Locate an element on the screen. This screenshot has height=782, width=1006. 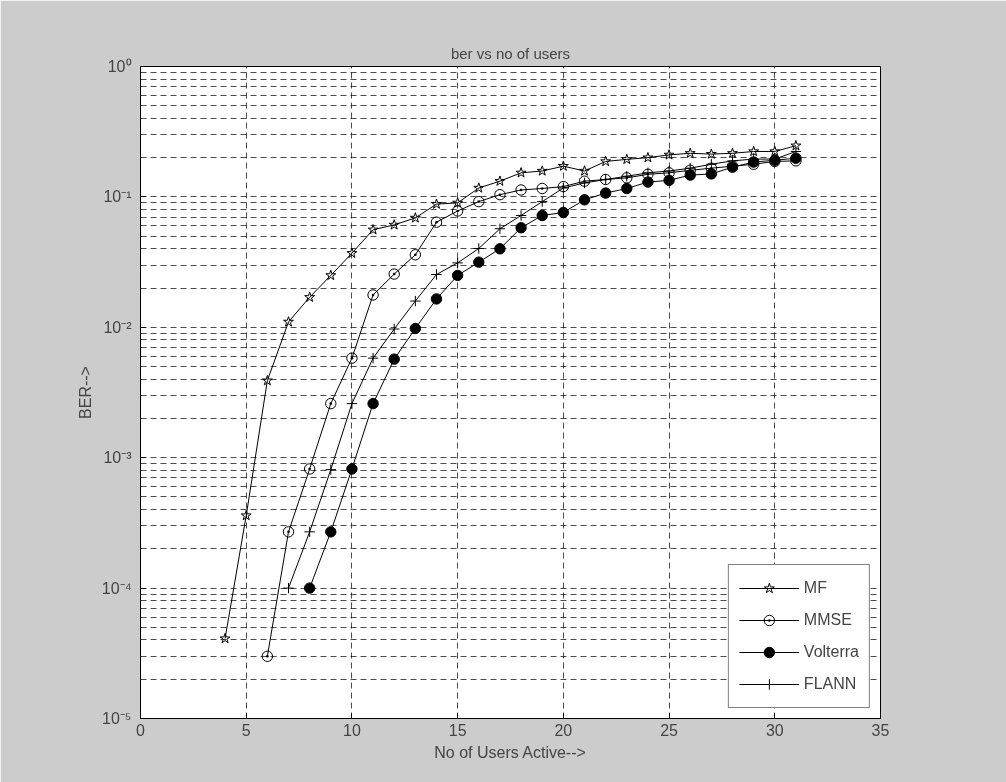
x-tick-label: 5 is located at coordinates (246, 730).